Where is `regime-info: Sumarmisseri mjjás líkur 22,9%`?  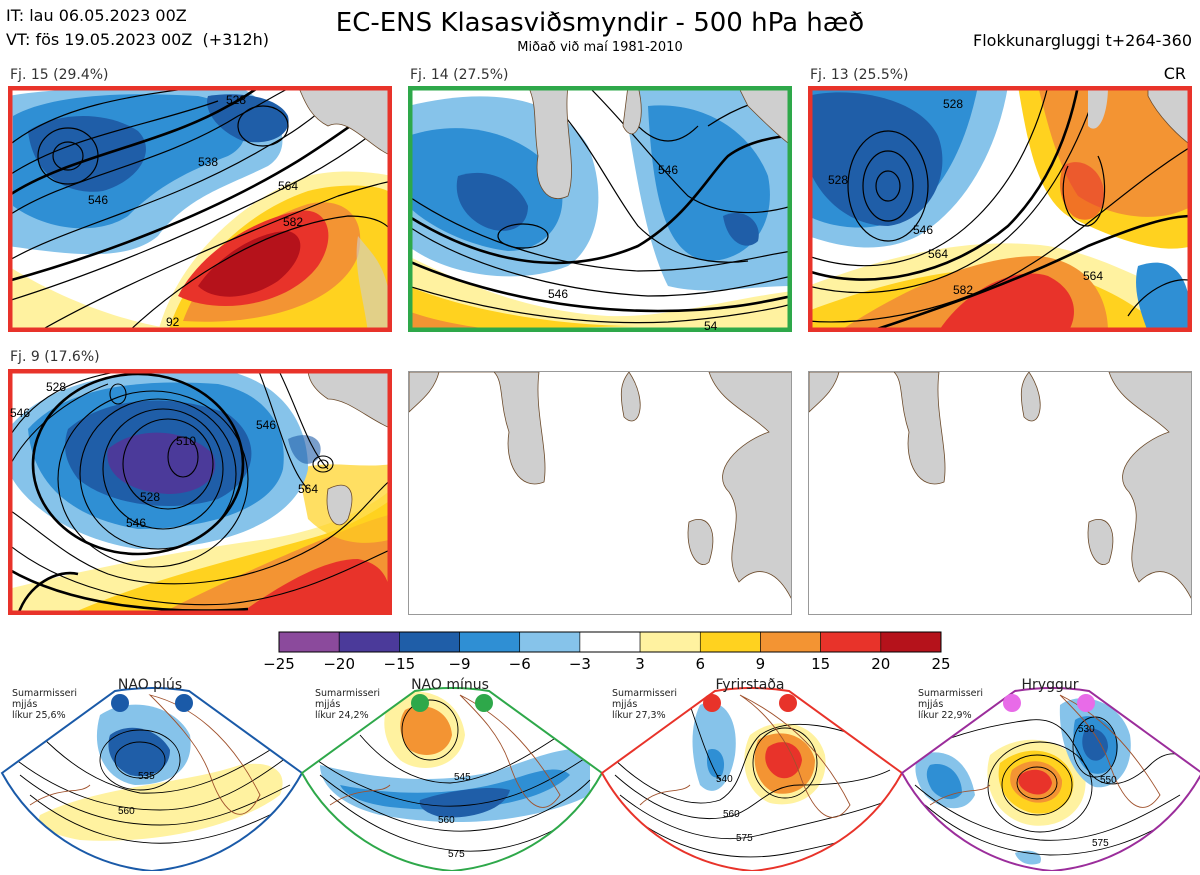
regime-info: Sumarmisseri mjjás líkur 22,9% is located at coordinates (950, 704).